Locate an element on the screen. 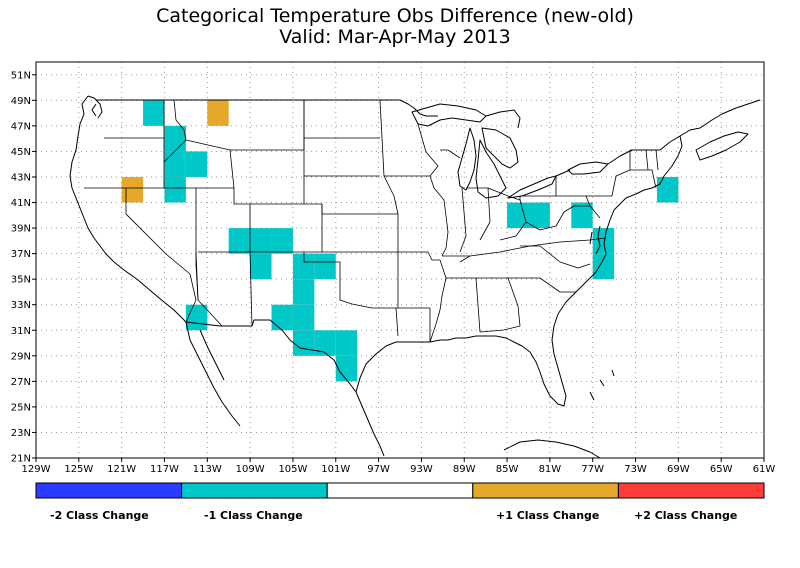 The width and height of the screenshot is (800, 568). lat-tick-label: 43N is located at coordinates (21, 177).